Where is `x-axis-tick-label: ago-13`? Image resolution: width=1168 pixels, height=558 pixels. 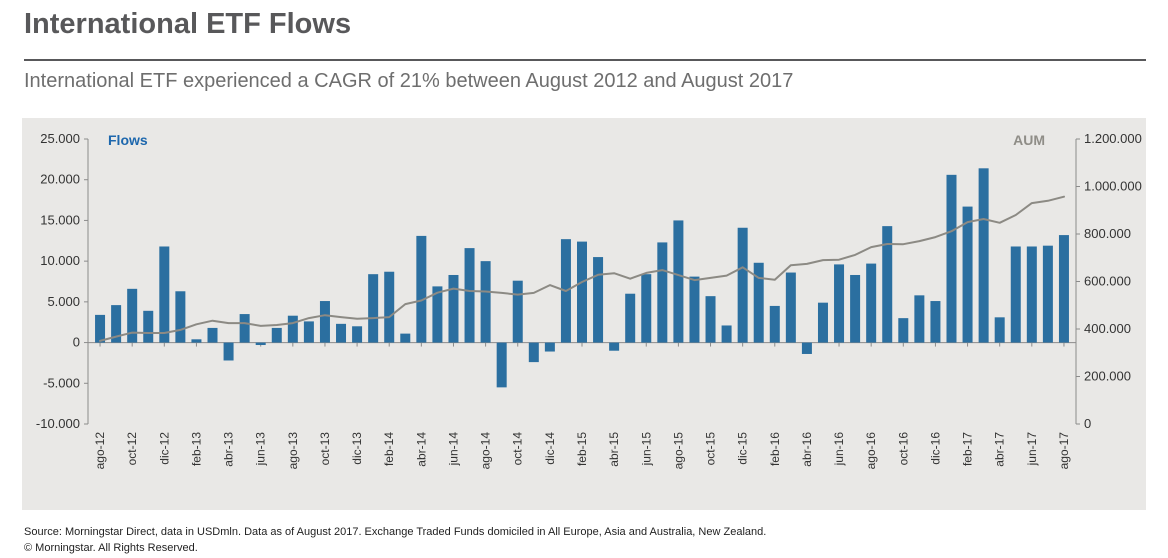 x-axis-tick-label: ago-13 is located at coordinates (293, 451).